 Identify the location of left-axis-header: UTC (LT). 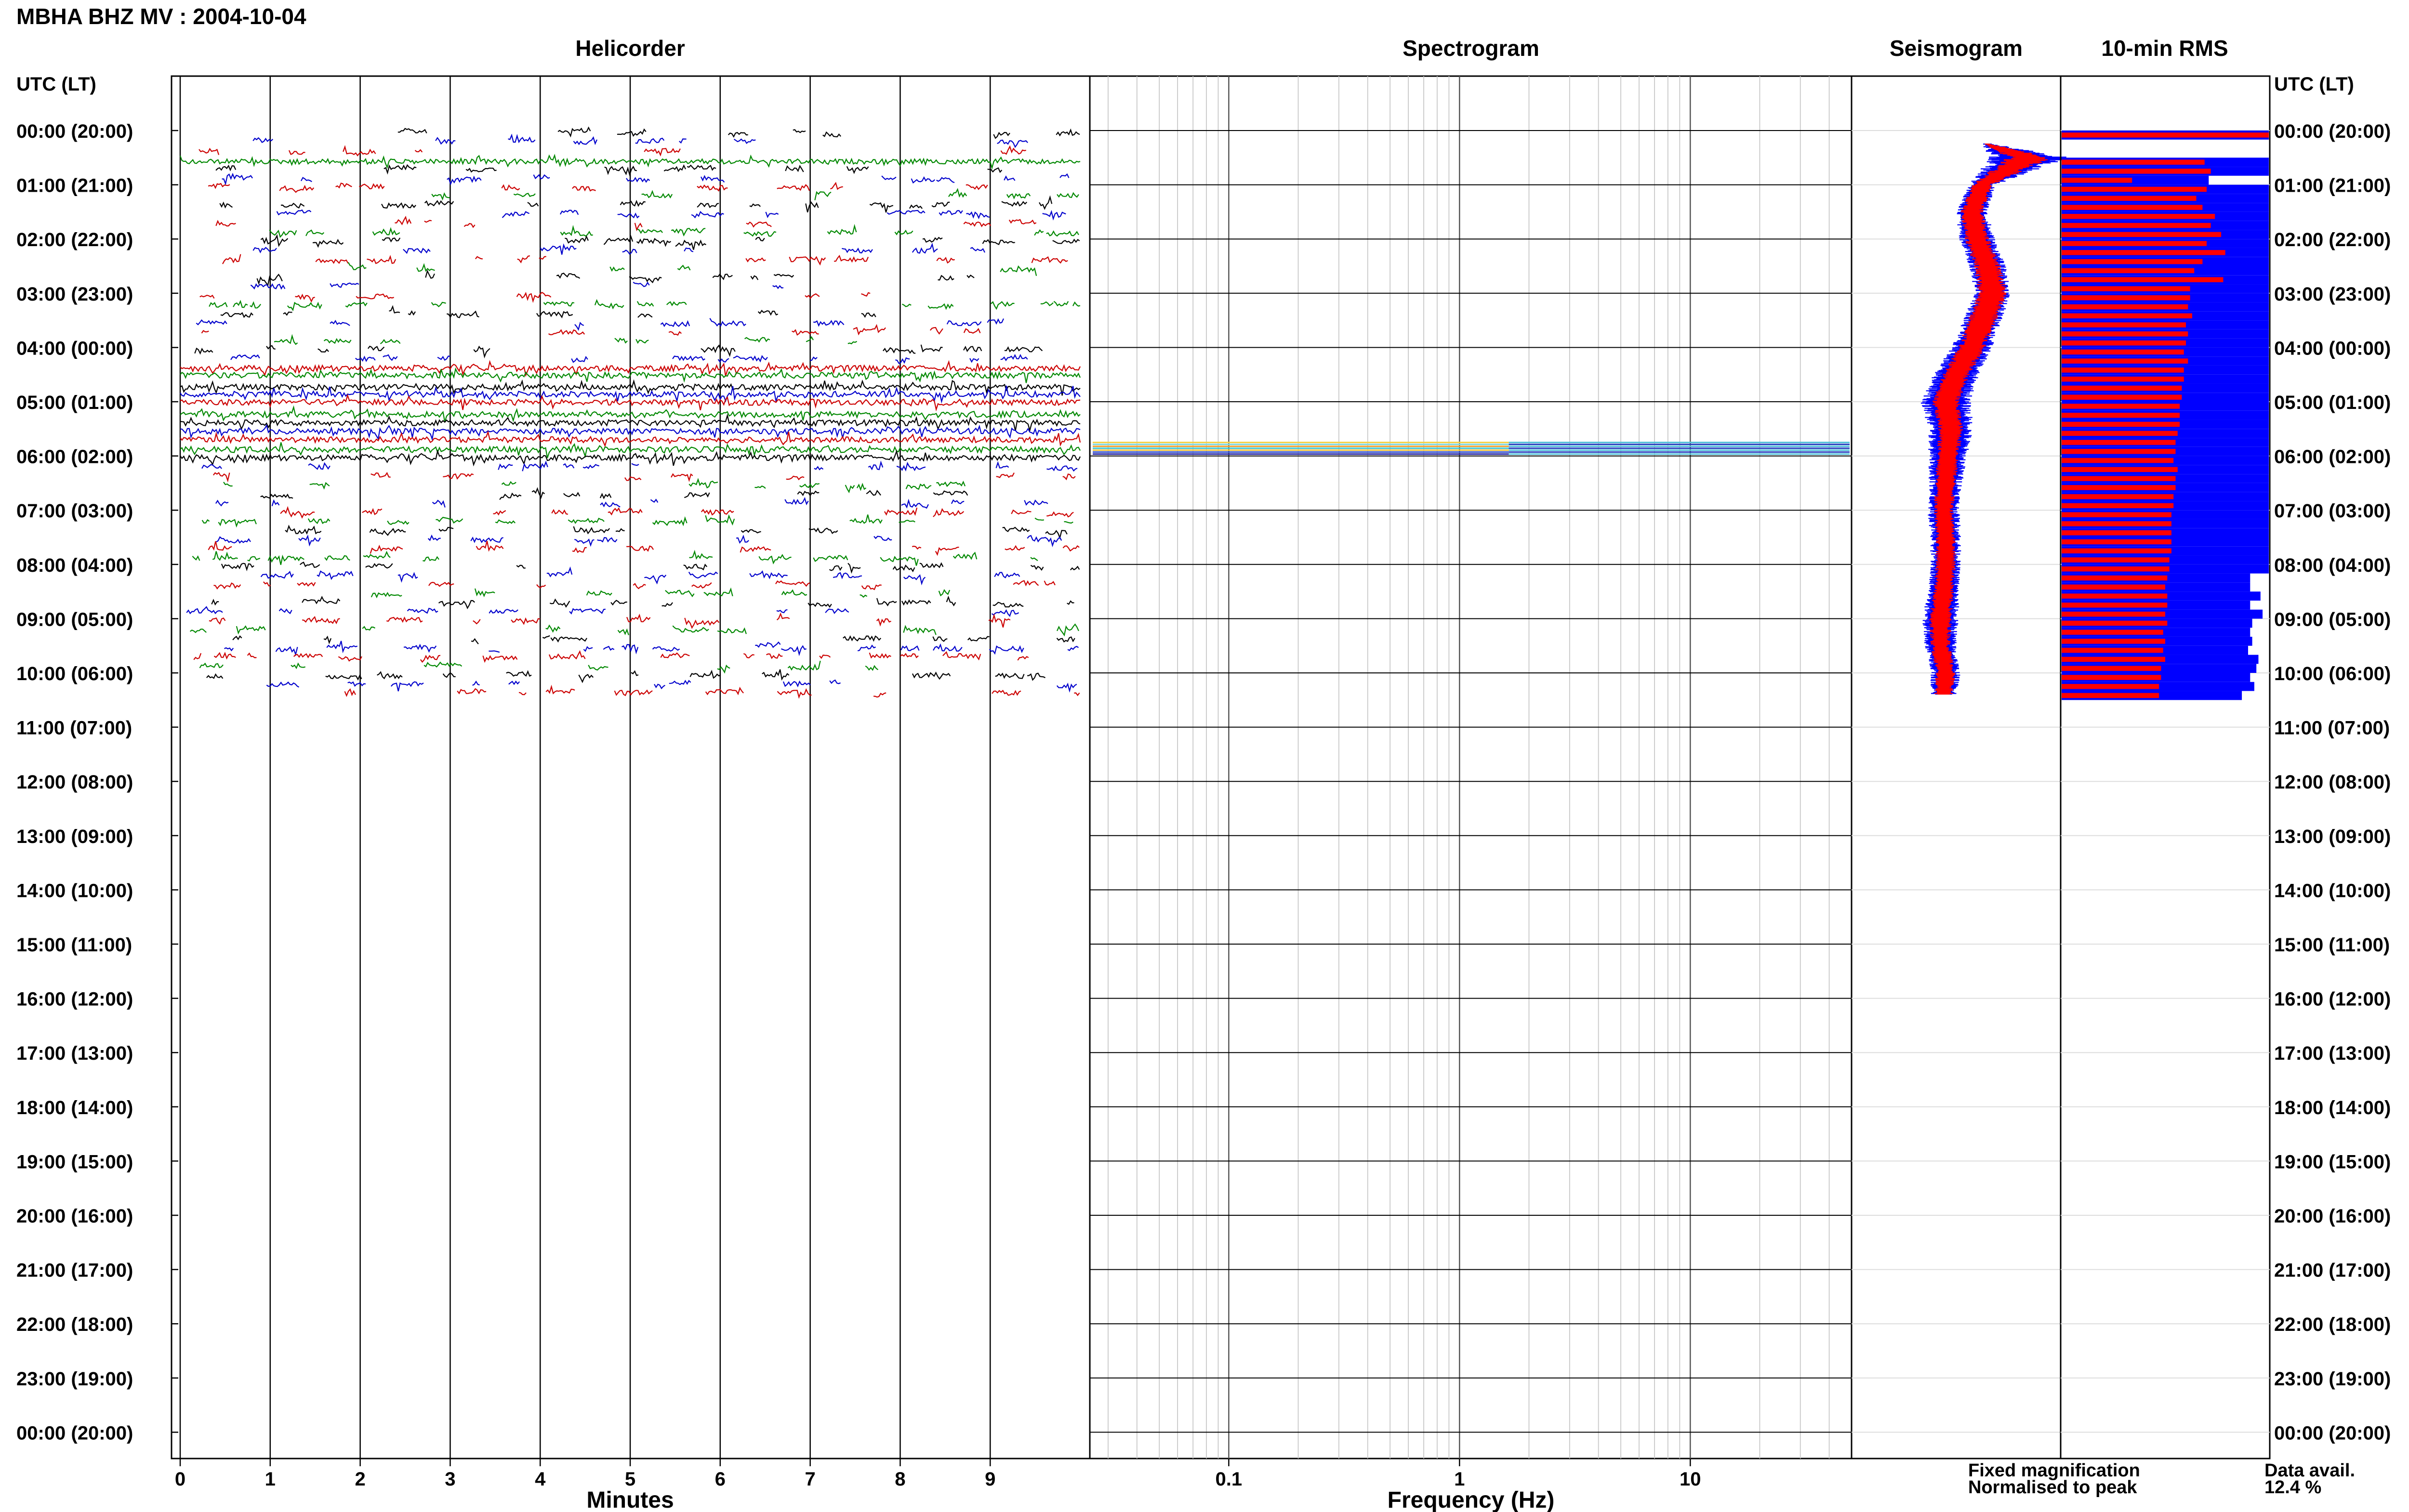
(56, 84).